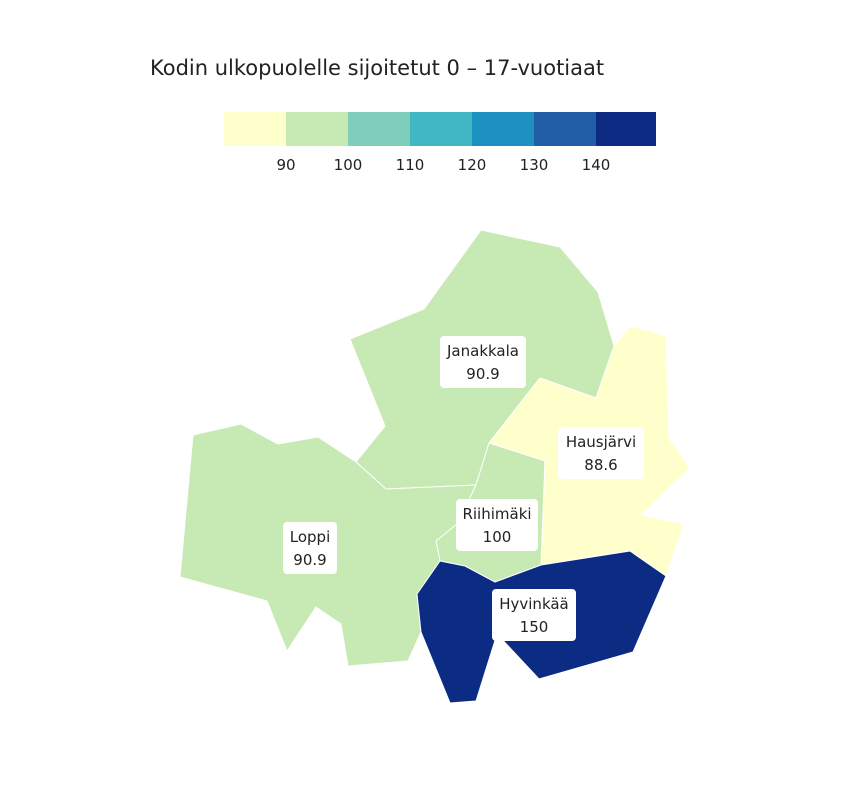 This screenshot has height=792, width=864. Describe the element at coordinates (483, 362) in the screenshot. I see `label-janakkala: Janakkala 90.9` at that location.